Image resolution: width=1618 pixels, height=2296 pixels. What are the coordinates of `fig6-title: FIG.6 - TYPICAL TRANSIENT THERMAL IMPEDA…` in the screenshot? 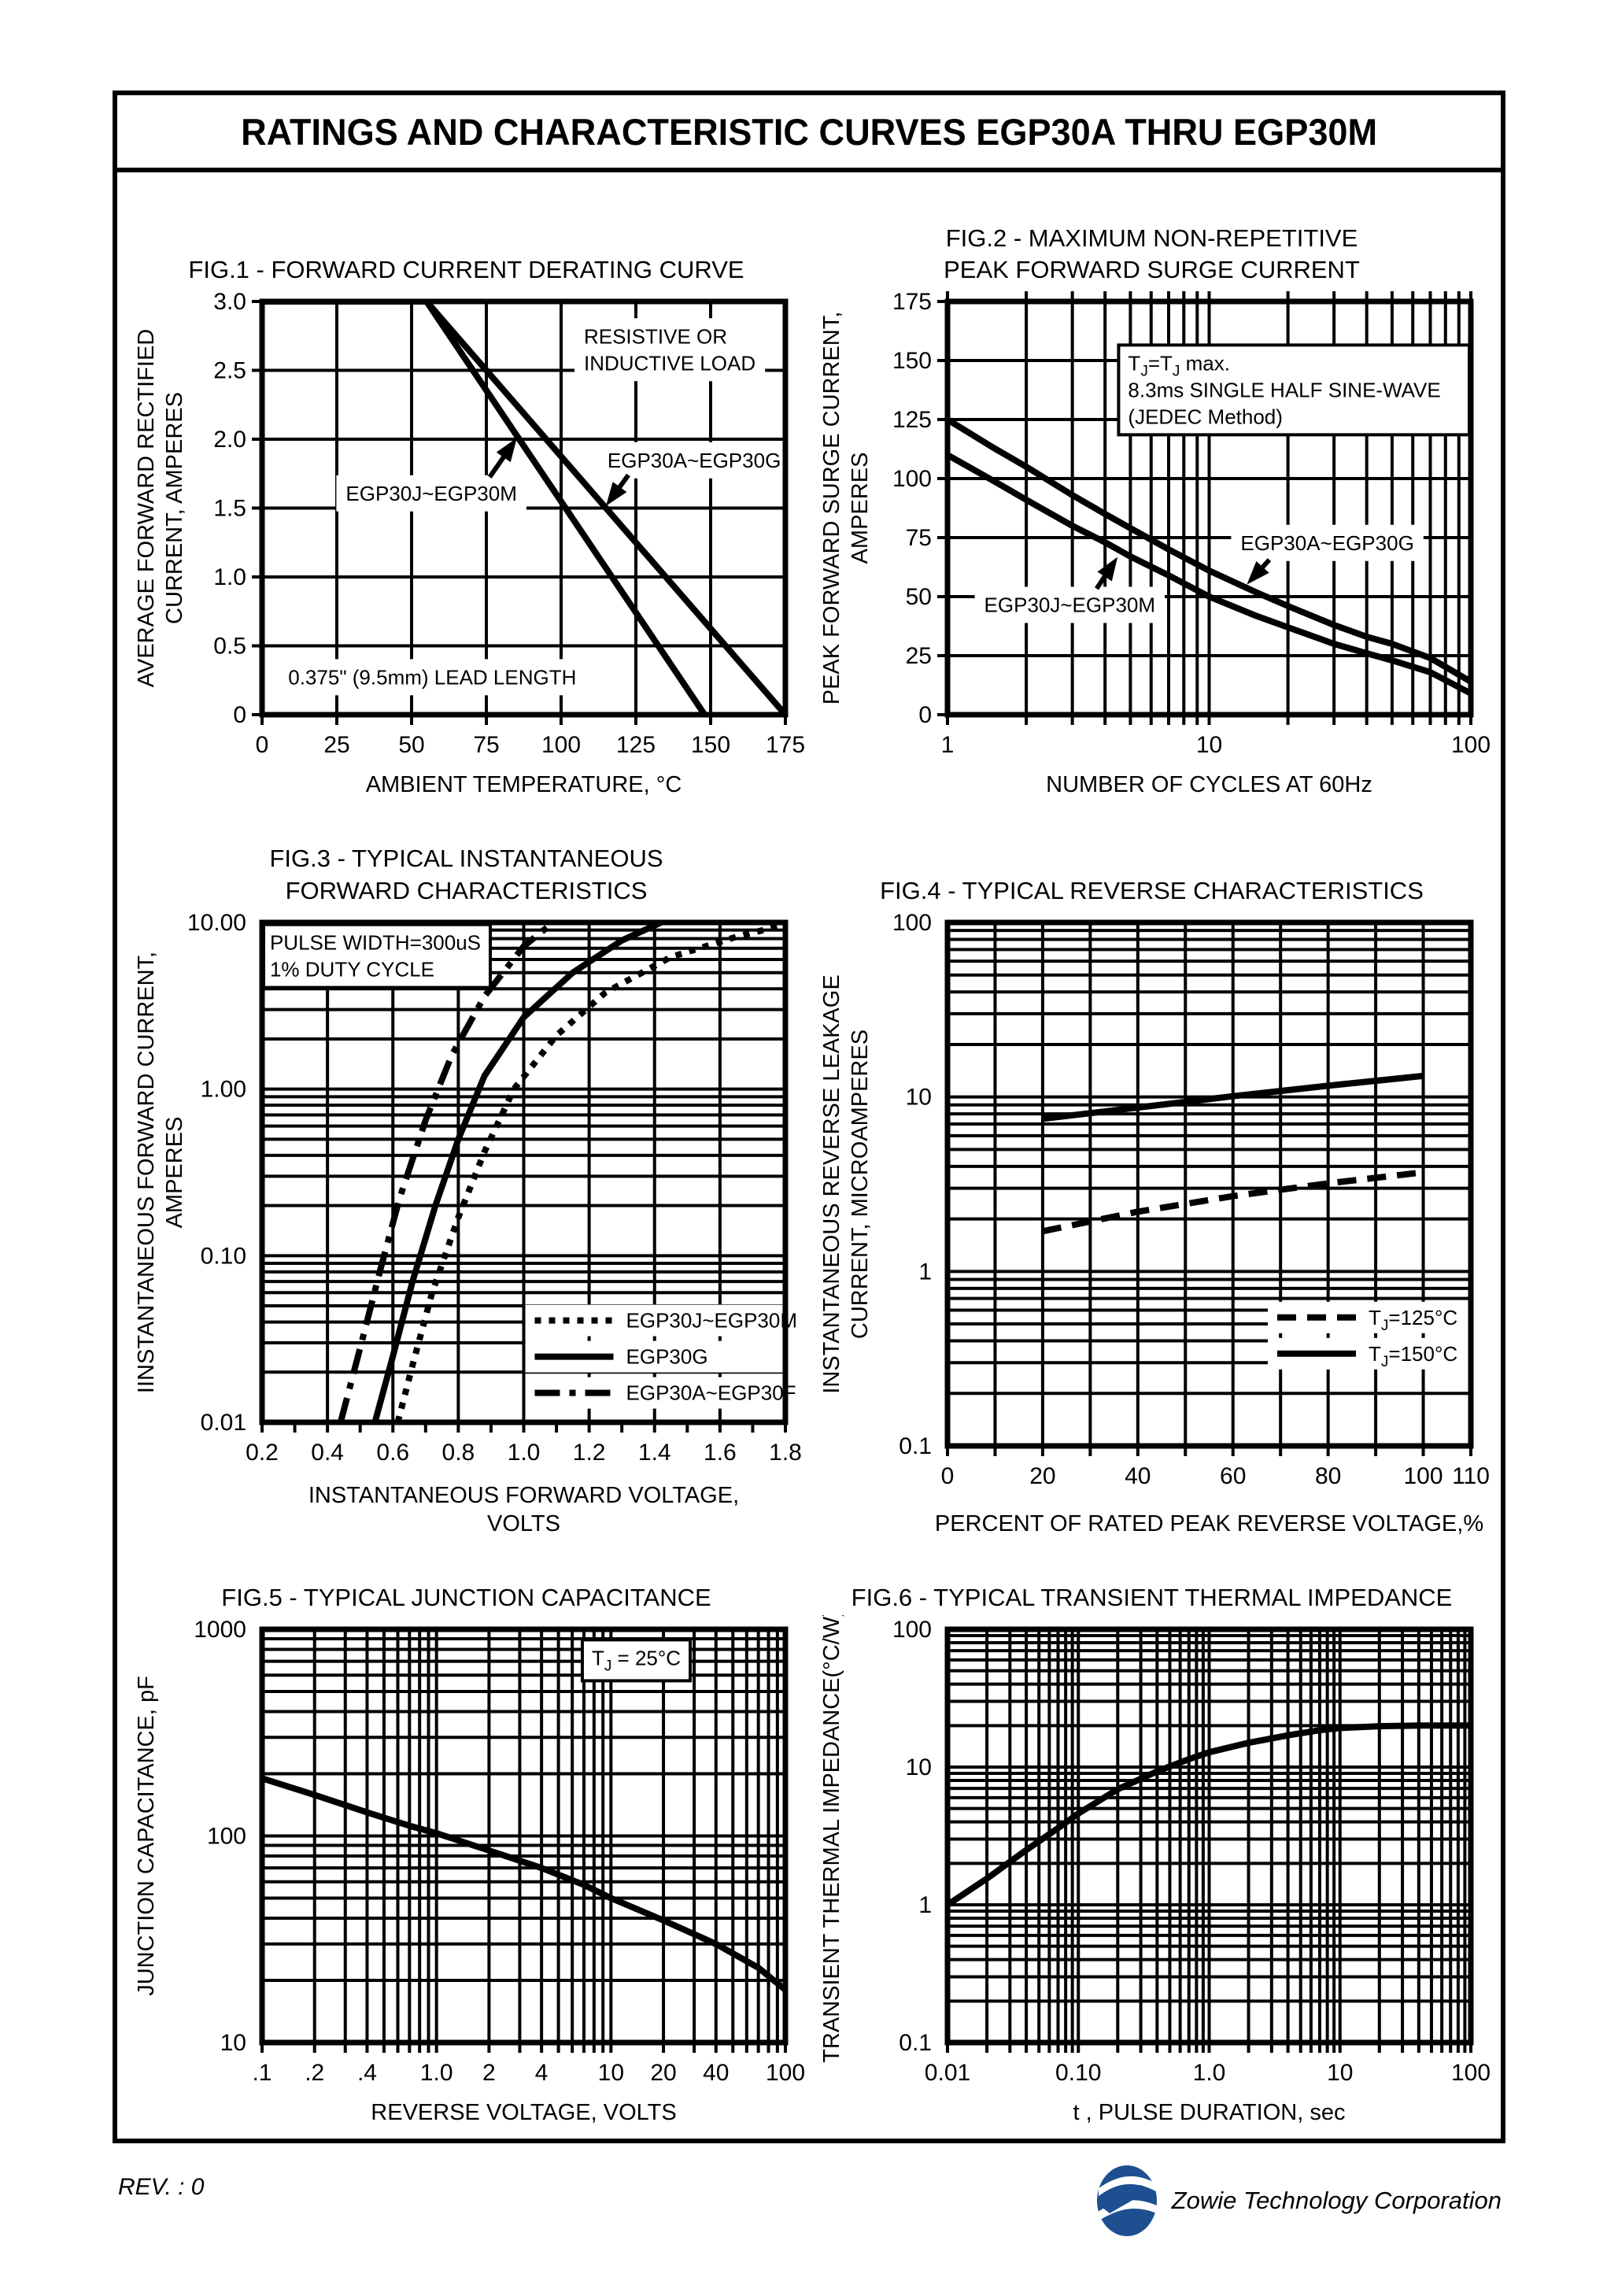 It's located at (1152, 1597).